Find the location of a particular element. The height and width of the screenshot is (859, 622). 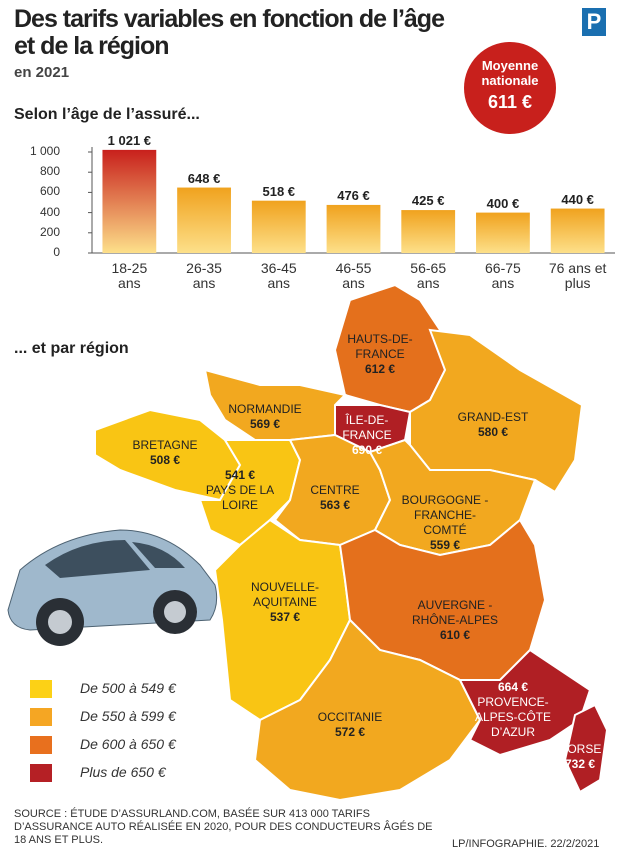

region-name: CENTRE is located at coordinates (335, 490).